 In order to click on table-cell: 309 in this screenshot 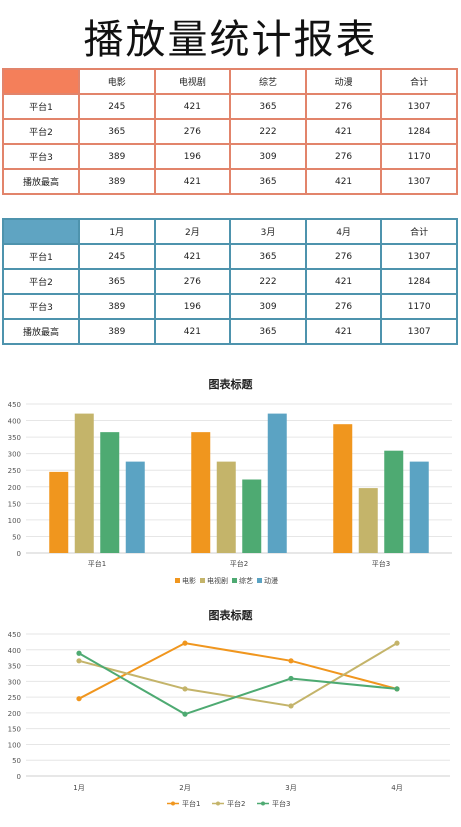, I will do `click(268, 156)`.